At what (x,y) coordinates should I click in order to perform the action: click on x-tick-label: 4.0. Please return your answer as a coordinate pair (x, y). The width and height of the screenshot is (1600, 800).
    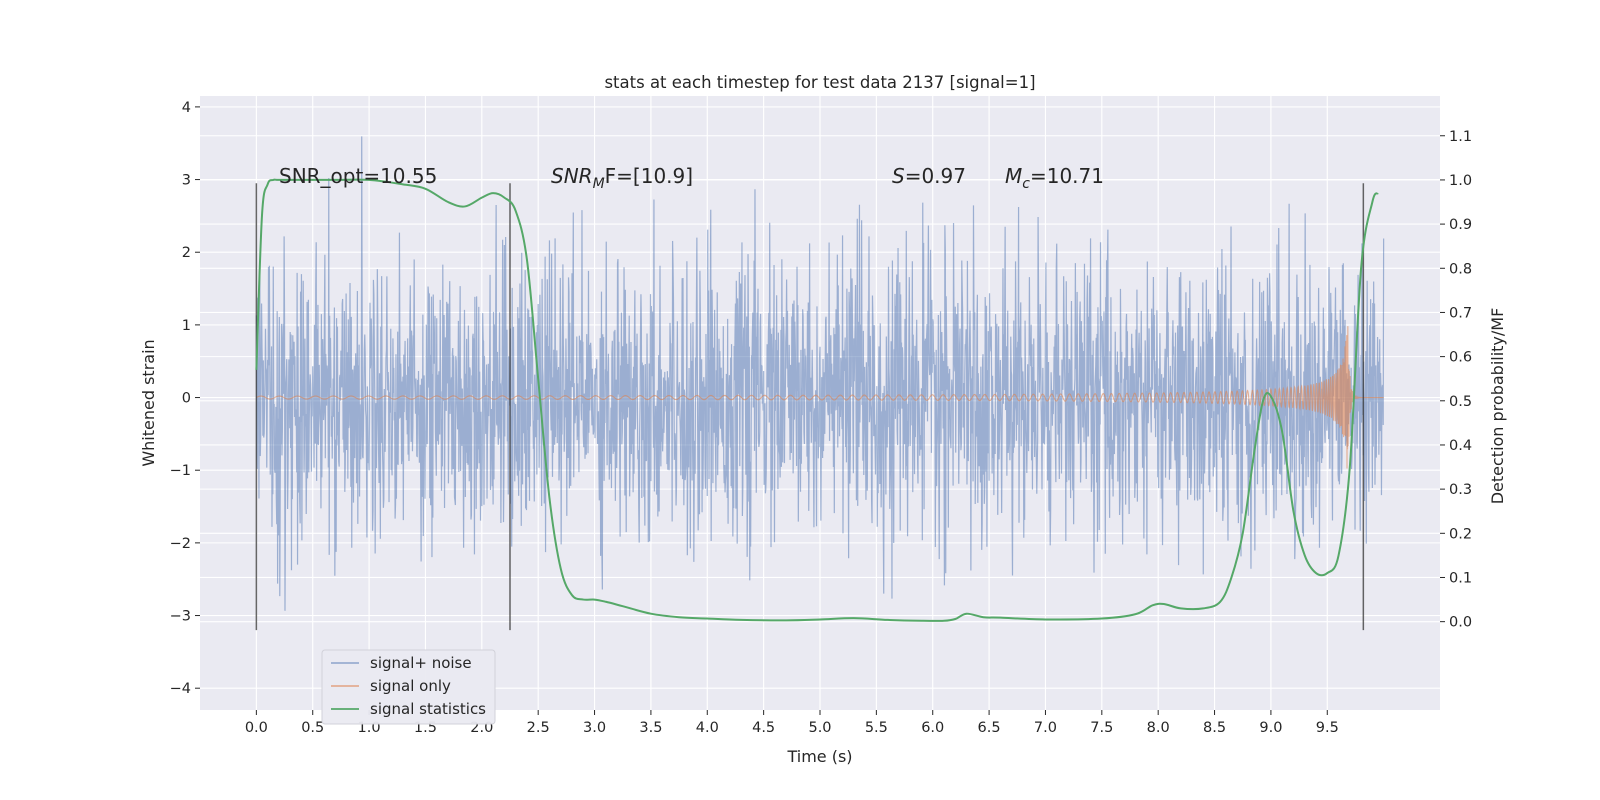
    Looking at the image, I should click on (707, 728).